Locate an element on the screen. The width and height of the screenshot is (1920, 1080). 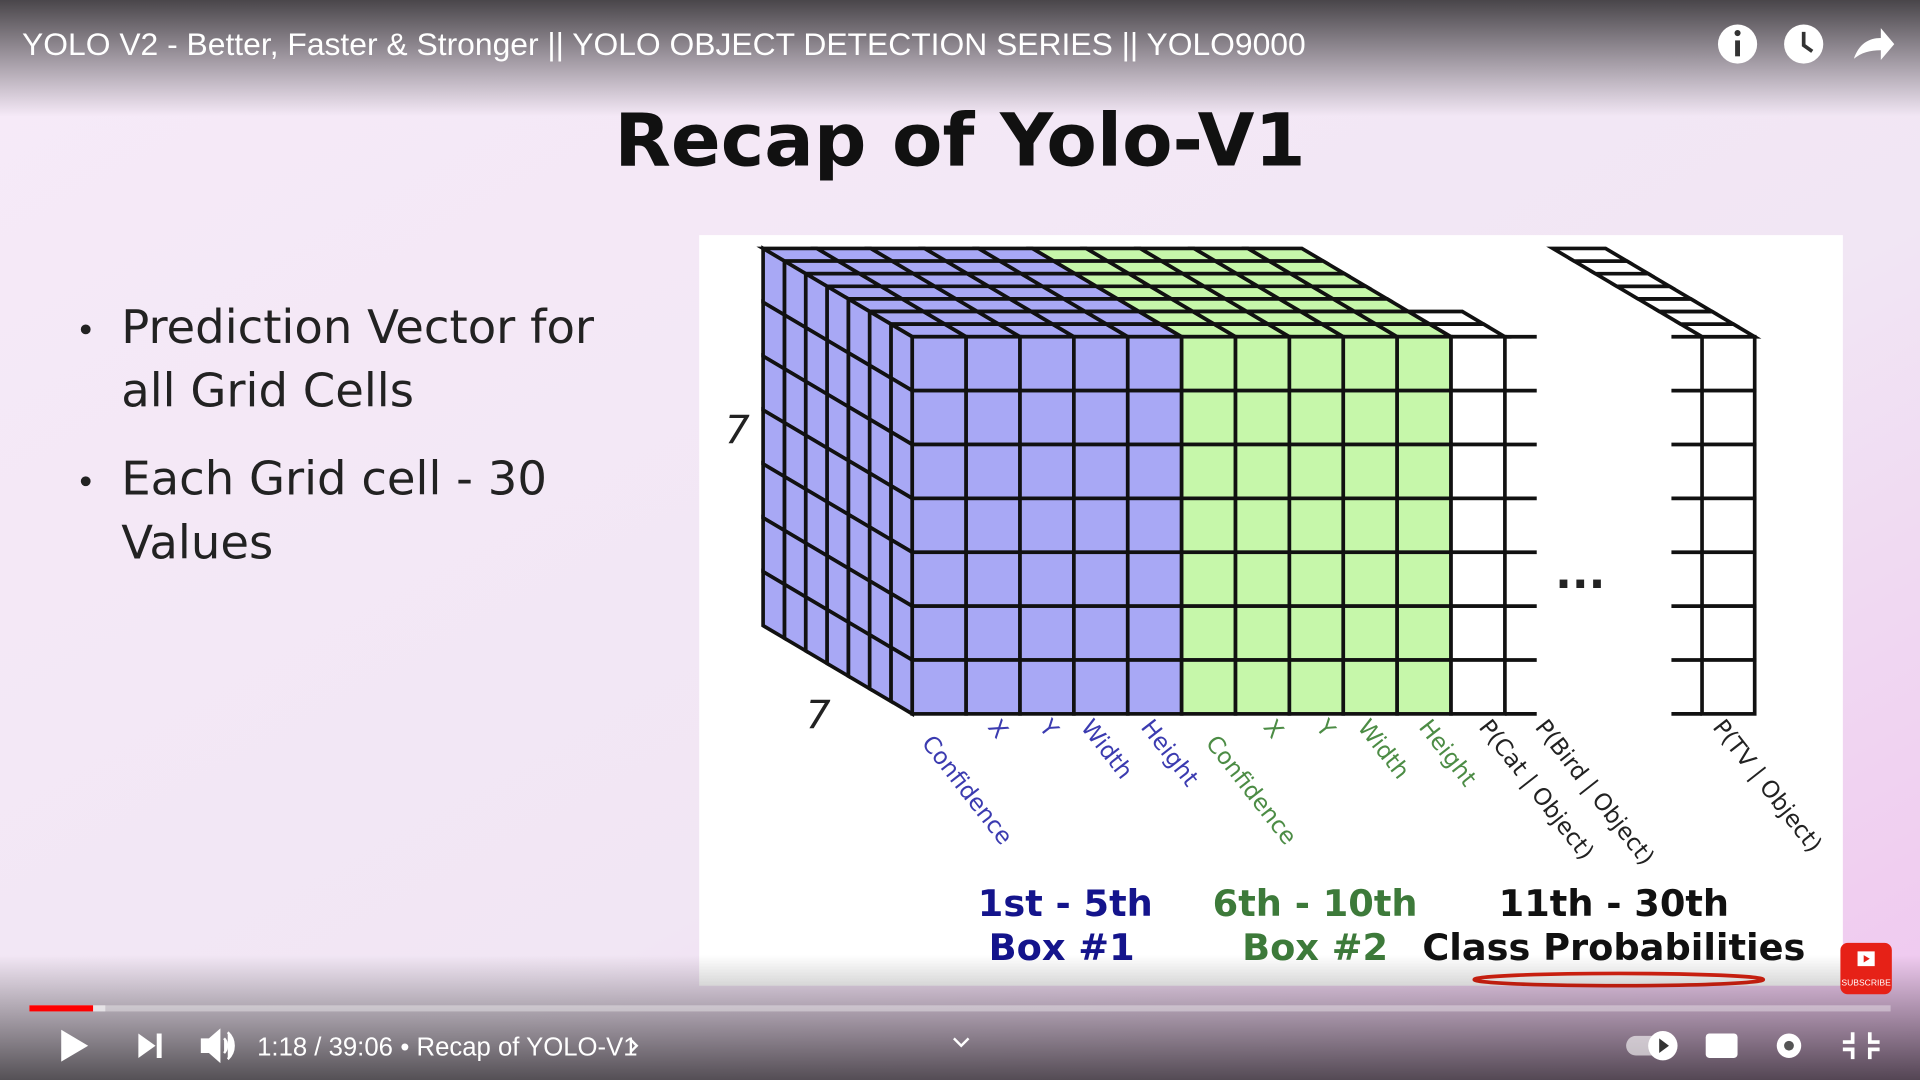
group-range: 1st - 5th is located at coordinates (1065, 903).